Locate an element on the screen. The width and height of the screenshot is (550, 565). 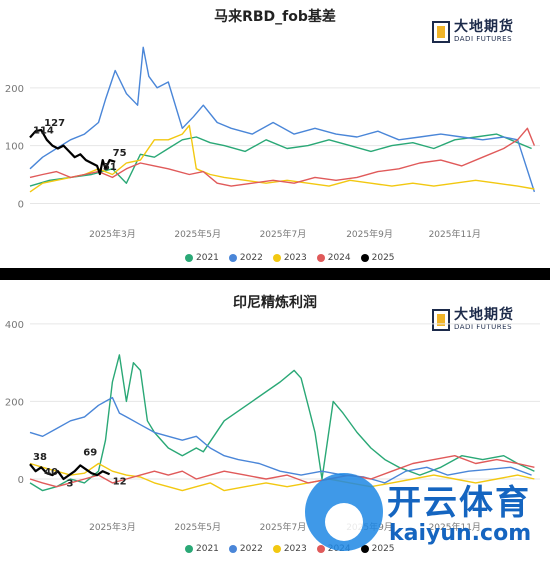
series-line-2023 is located at coordinates (282, 477).